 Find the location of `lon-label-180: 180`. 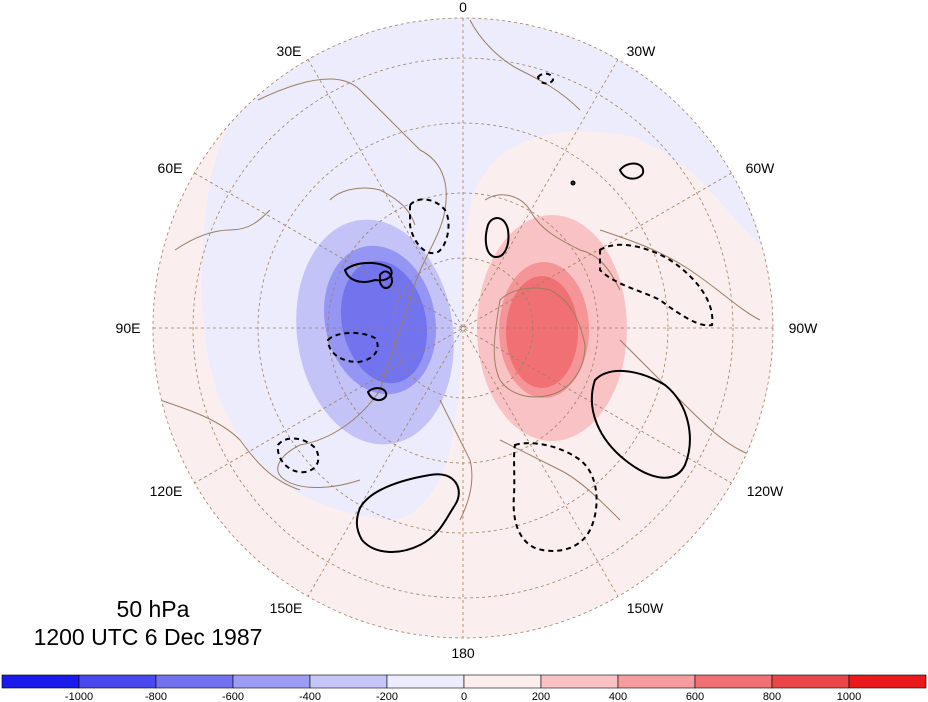

lon-label-180: 180 is located at coordinates (463, 653).